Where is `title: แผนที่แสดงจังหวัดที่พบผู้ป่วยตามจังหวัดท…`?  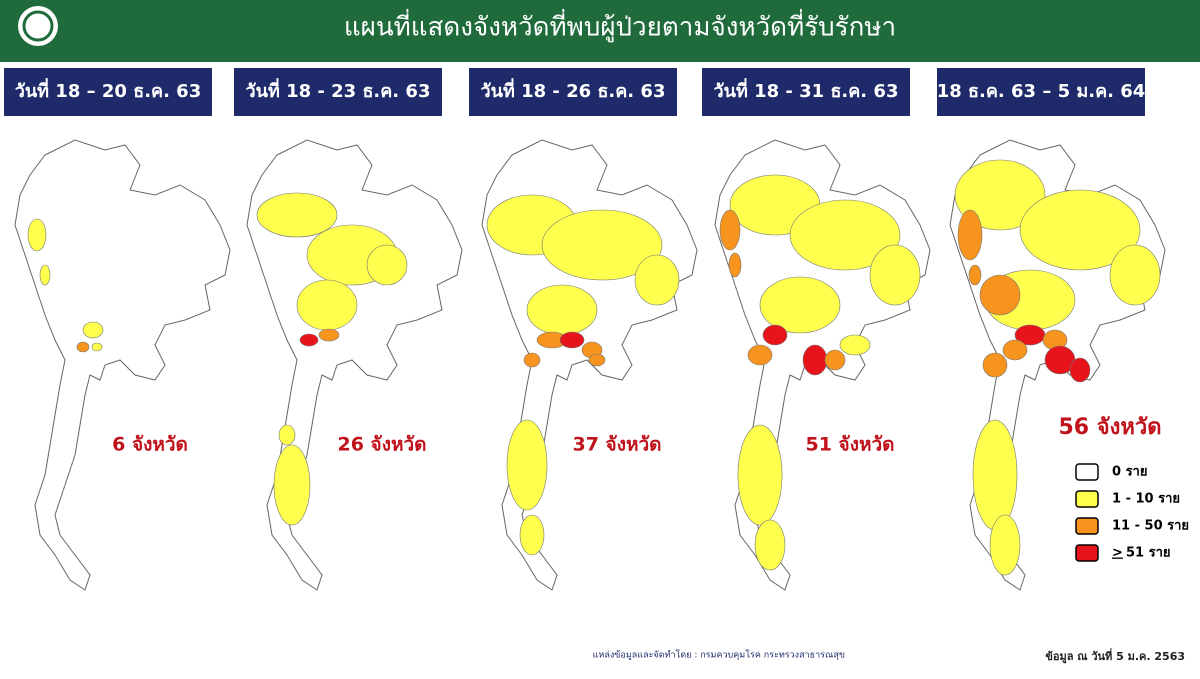 title: แผนที่แสดงจังหวัดที่พบผู้ป่วยตามจังหวัดท… is located at coordinates (620, 26).